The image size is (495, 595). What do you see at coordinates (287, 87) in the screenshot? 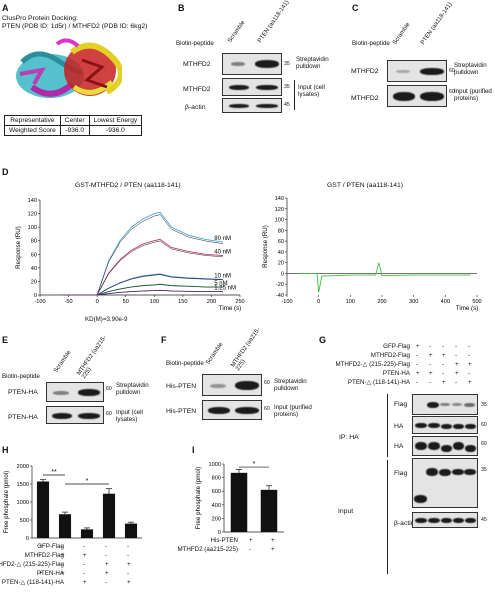
I see `b-mw-2: 35` at bounding box center [287, 87].